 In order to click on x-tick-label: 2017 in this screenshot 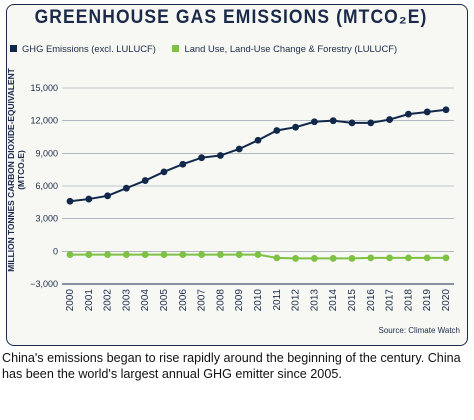, I will do `click(390, 300)`.